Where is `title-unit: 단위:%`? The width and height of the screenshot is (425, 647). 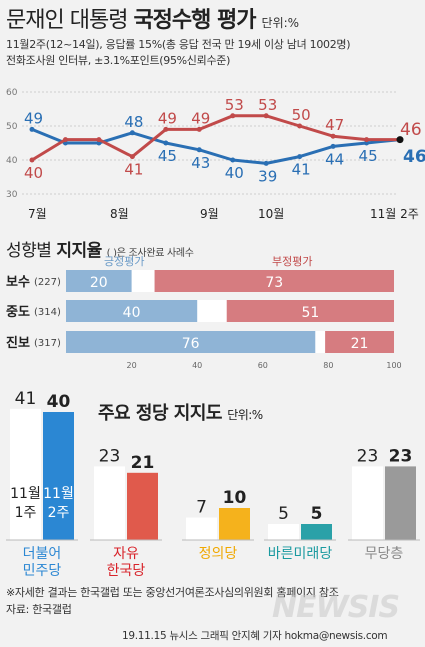
title-unit: 단위:% is located at coordinates (280, 23).